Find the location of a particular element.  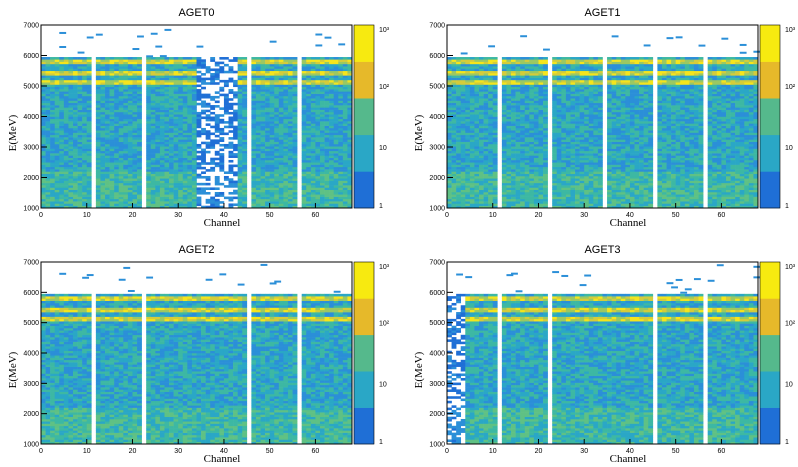

outlier-cell is located at coordinates (150, 56).